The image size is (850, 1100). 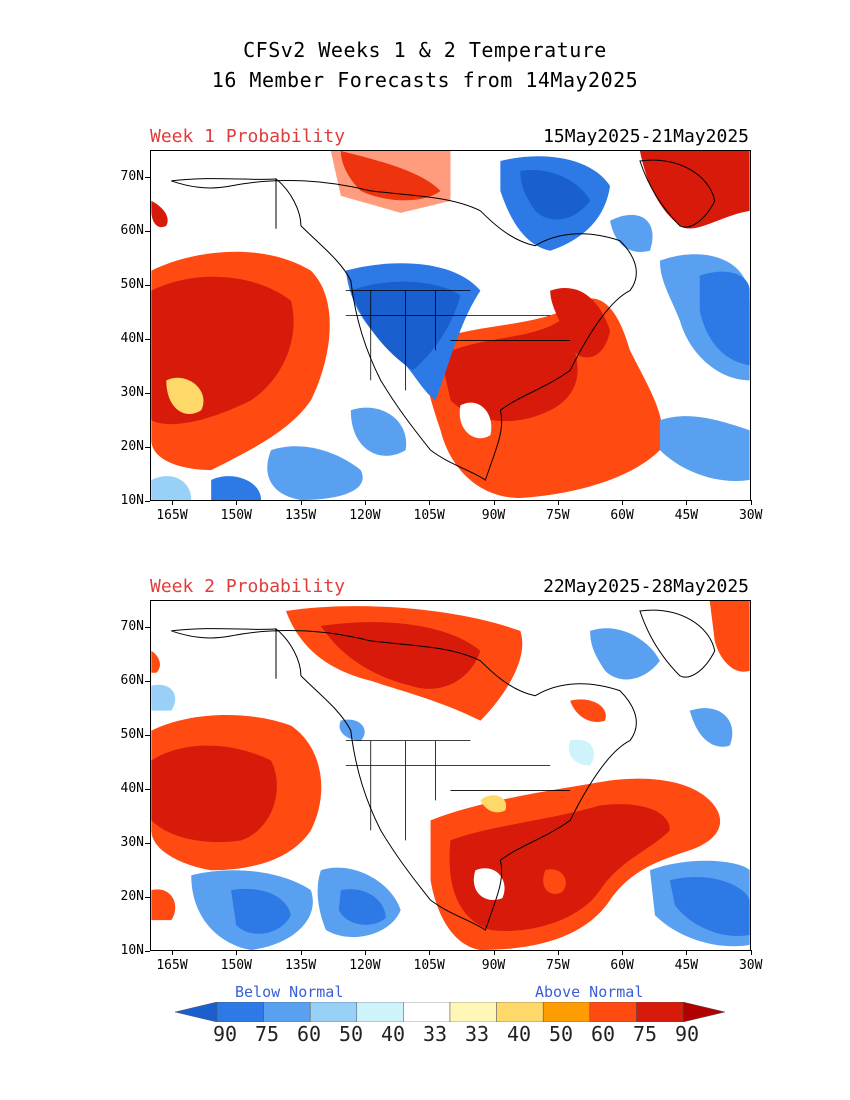 I want to click on chart-subtitle: 16 Member Forecasts from 14May2025, so click(x=425, y=80).